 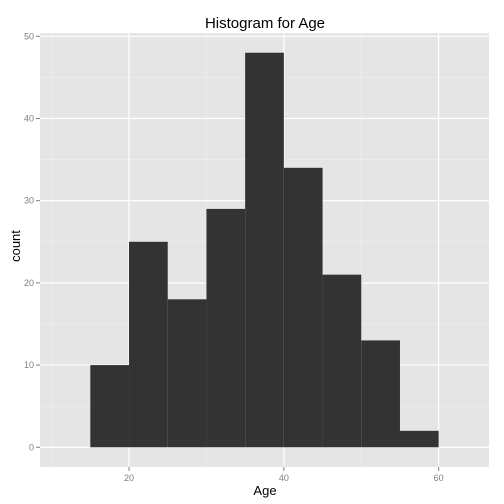 I want to click on x-tick-label: 40, so click(x=284, y=478).